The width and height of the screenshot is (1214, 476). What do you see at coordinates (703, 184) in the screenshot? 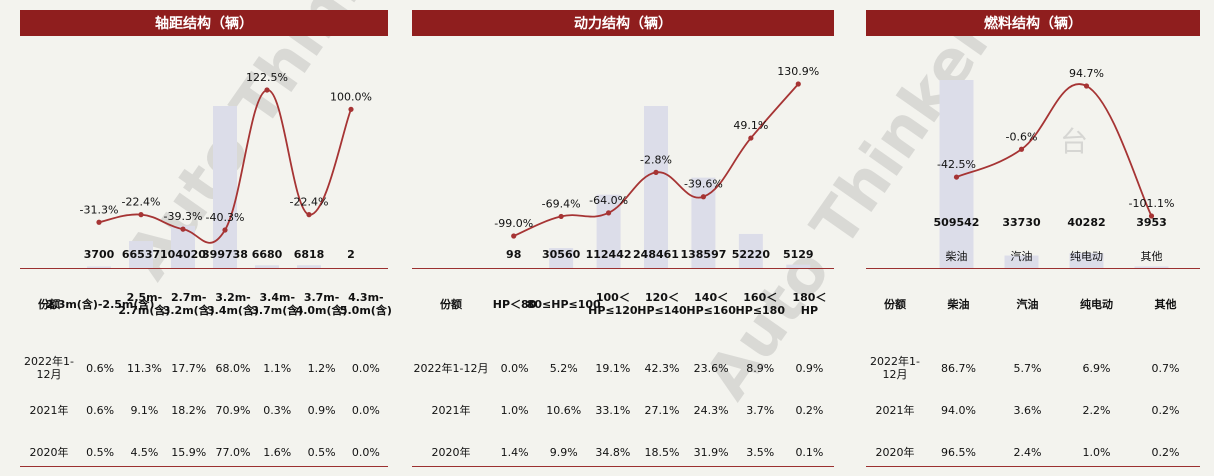
I see `line-label: -39.6%` at bounding box center [703, 184].